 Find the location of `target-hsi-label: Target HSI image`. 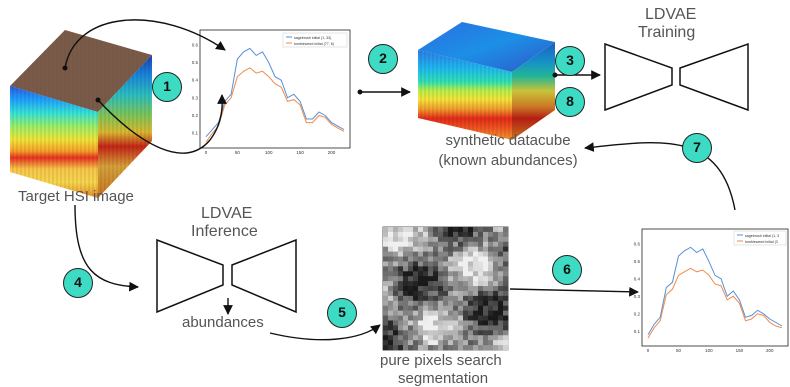

target-hsi-label: Target HSI image is located at coordinates (76, 196).